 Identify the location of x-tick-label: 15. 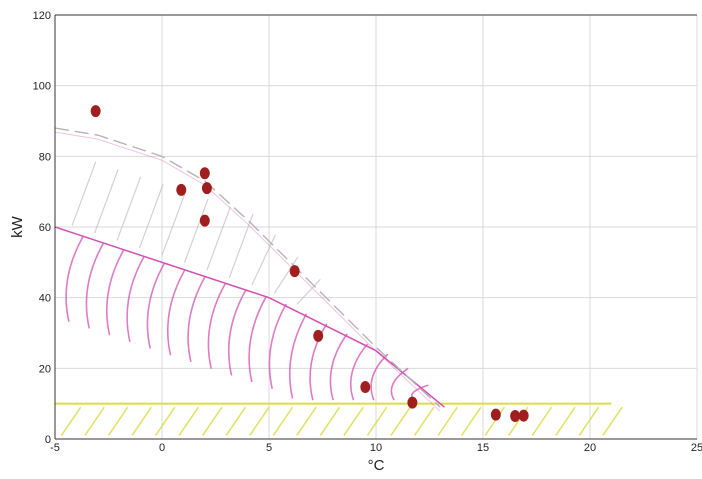
(483, 448).